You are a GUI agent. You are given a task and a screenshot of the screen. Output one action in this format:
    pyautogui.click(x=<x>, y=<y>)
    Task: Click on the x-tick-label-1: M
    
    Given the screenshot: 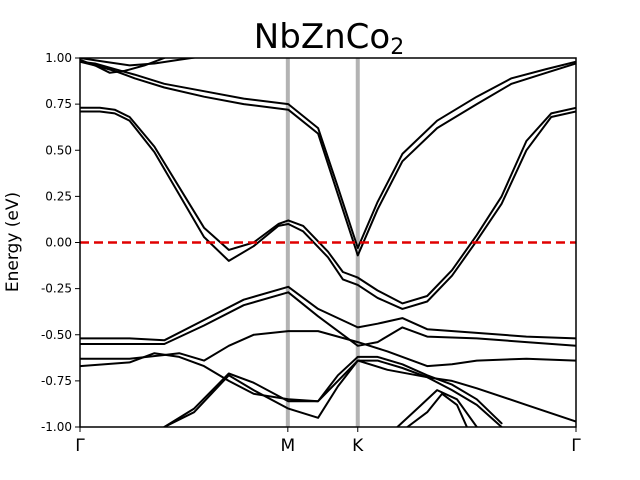 What is the action you would take?
    pyautogui.click(x=287, y=446)
    